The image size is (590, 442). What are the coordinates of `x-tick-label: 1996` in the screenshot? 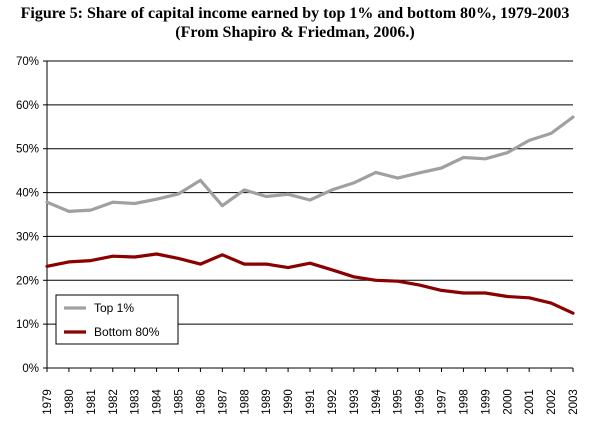 It's located at (421, 402).